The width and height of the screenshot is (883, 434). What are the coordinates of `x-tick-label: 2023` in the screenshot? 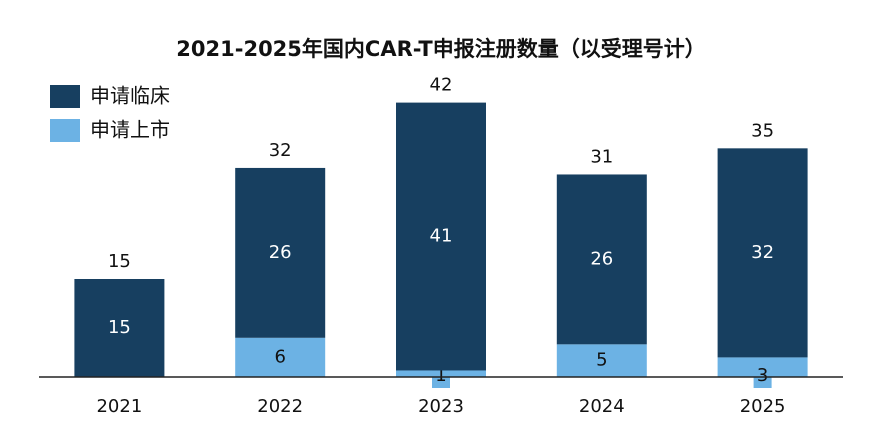 It's located at (441, 406).